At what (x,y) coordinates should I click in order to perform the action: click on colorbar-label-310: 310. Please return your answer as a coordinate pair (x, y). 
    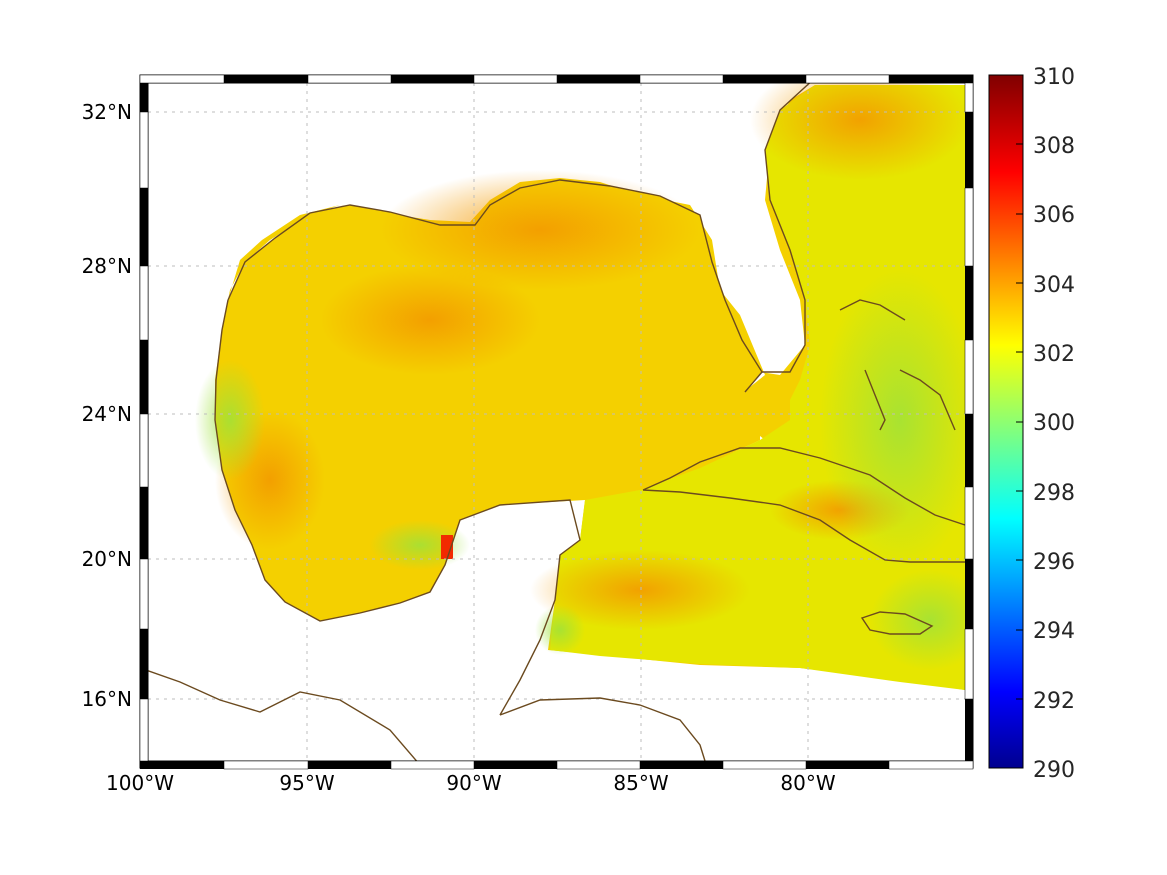
    Looking at the image, I should click on (1054, 77).